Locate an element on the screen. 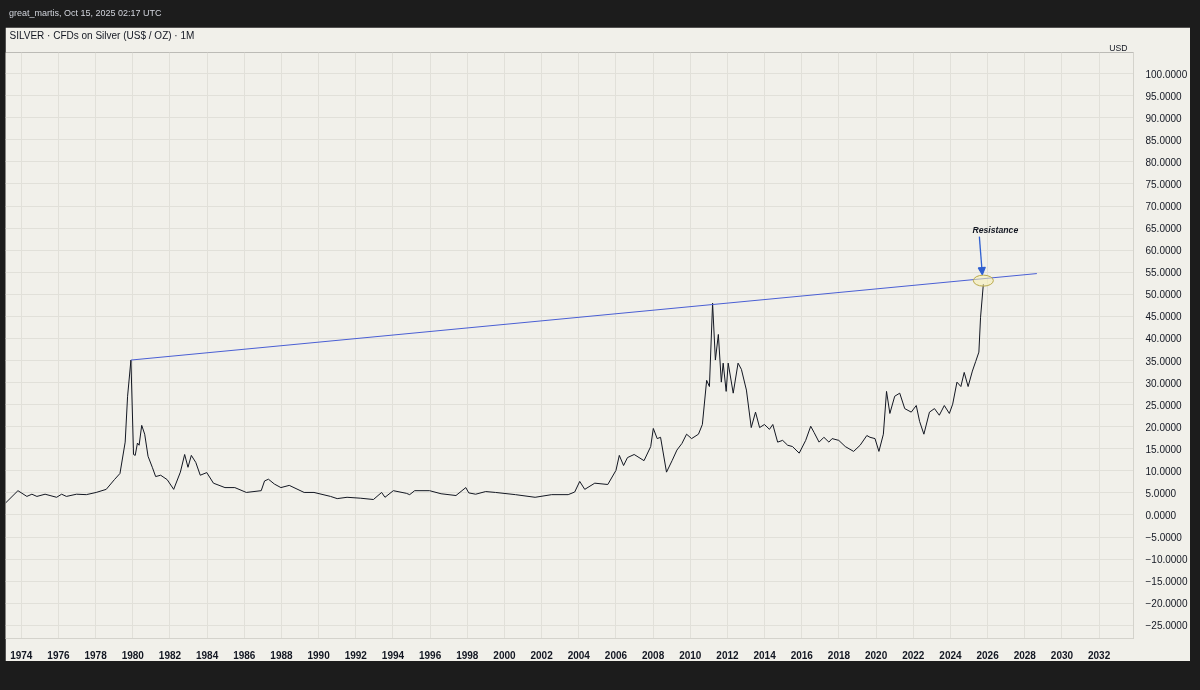 Image resolution: width=1200 pixels, height=690 pixels. y-tick-label: 50.0000 is located at coordinates (1164, 295).